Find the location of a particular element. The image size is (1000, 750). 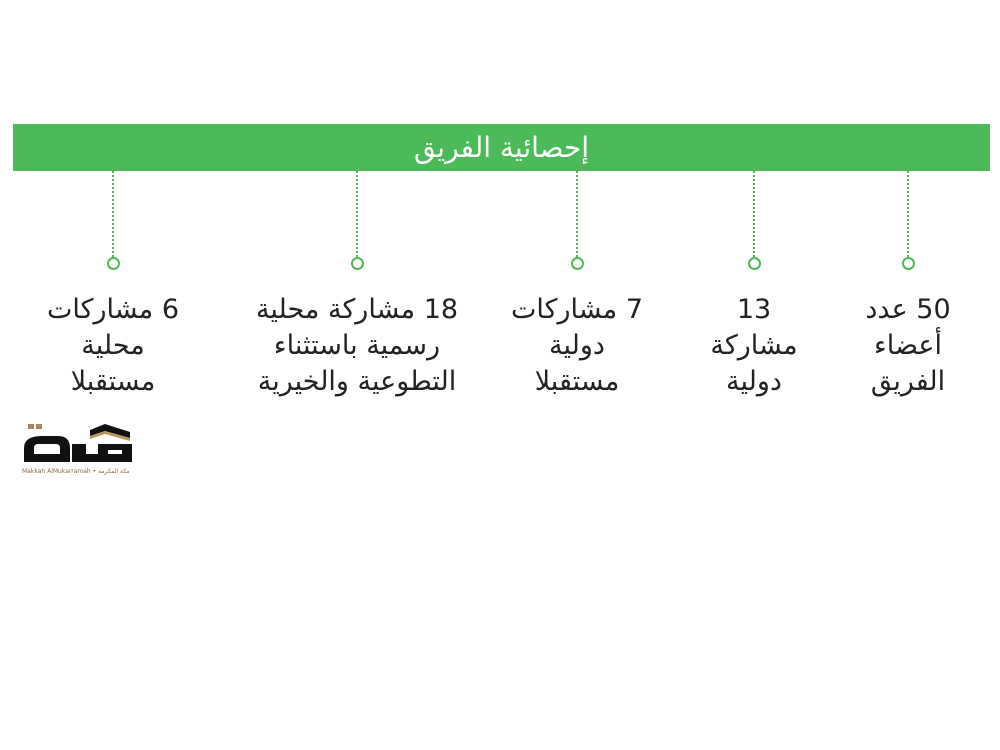

stat-line: مشاركة is located at coordinates (754, 345).